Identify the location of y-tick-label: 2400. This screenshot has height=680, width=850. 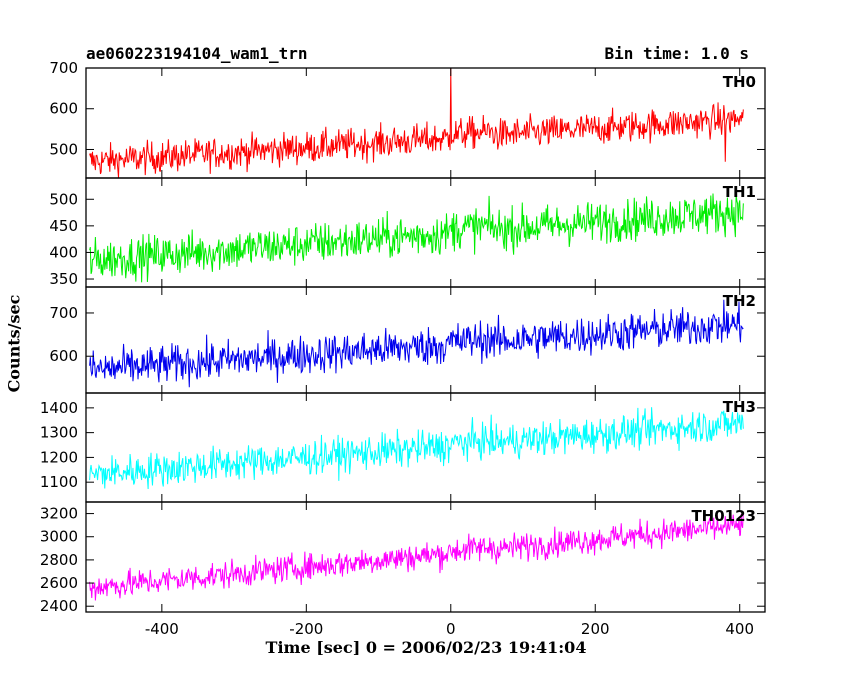
(59, 606).